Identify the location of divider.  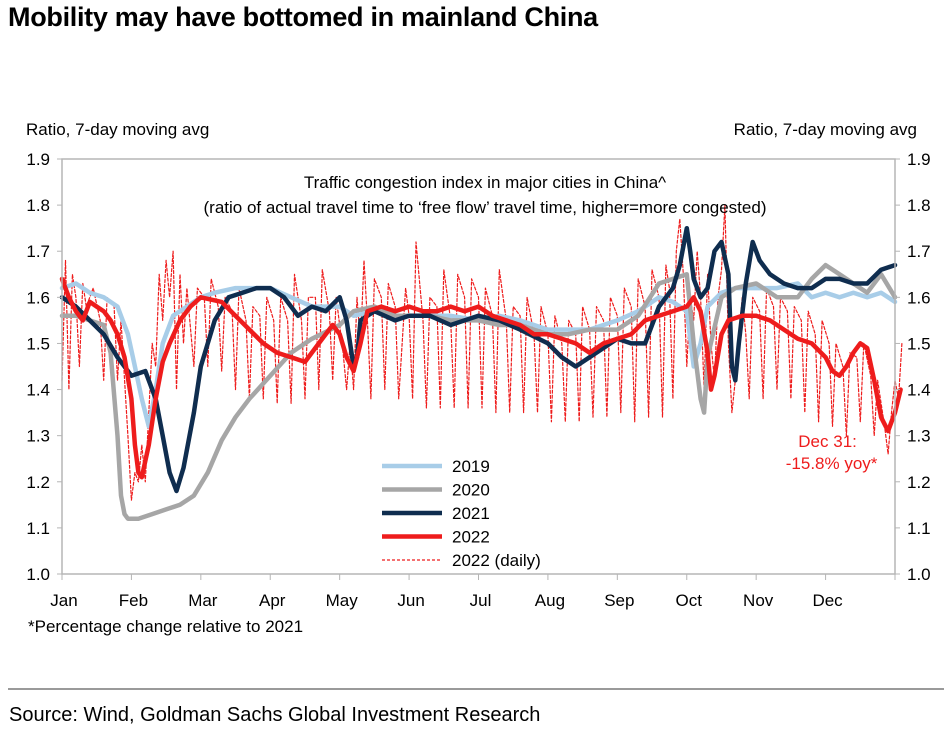
(476, 689).